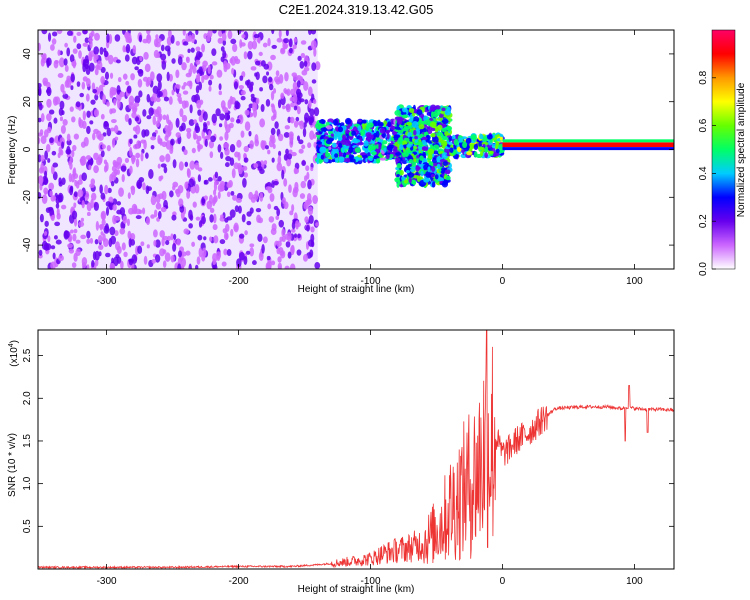 Image resolution: width=750 pixels, height=600 pixels. Describe the element at coordinates (12, 465) in the screenshot. I see `snr-y-label: SNR (10 * v/v)` at that location.